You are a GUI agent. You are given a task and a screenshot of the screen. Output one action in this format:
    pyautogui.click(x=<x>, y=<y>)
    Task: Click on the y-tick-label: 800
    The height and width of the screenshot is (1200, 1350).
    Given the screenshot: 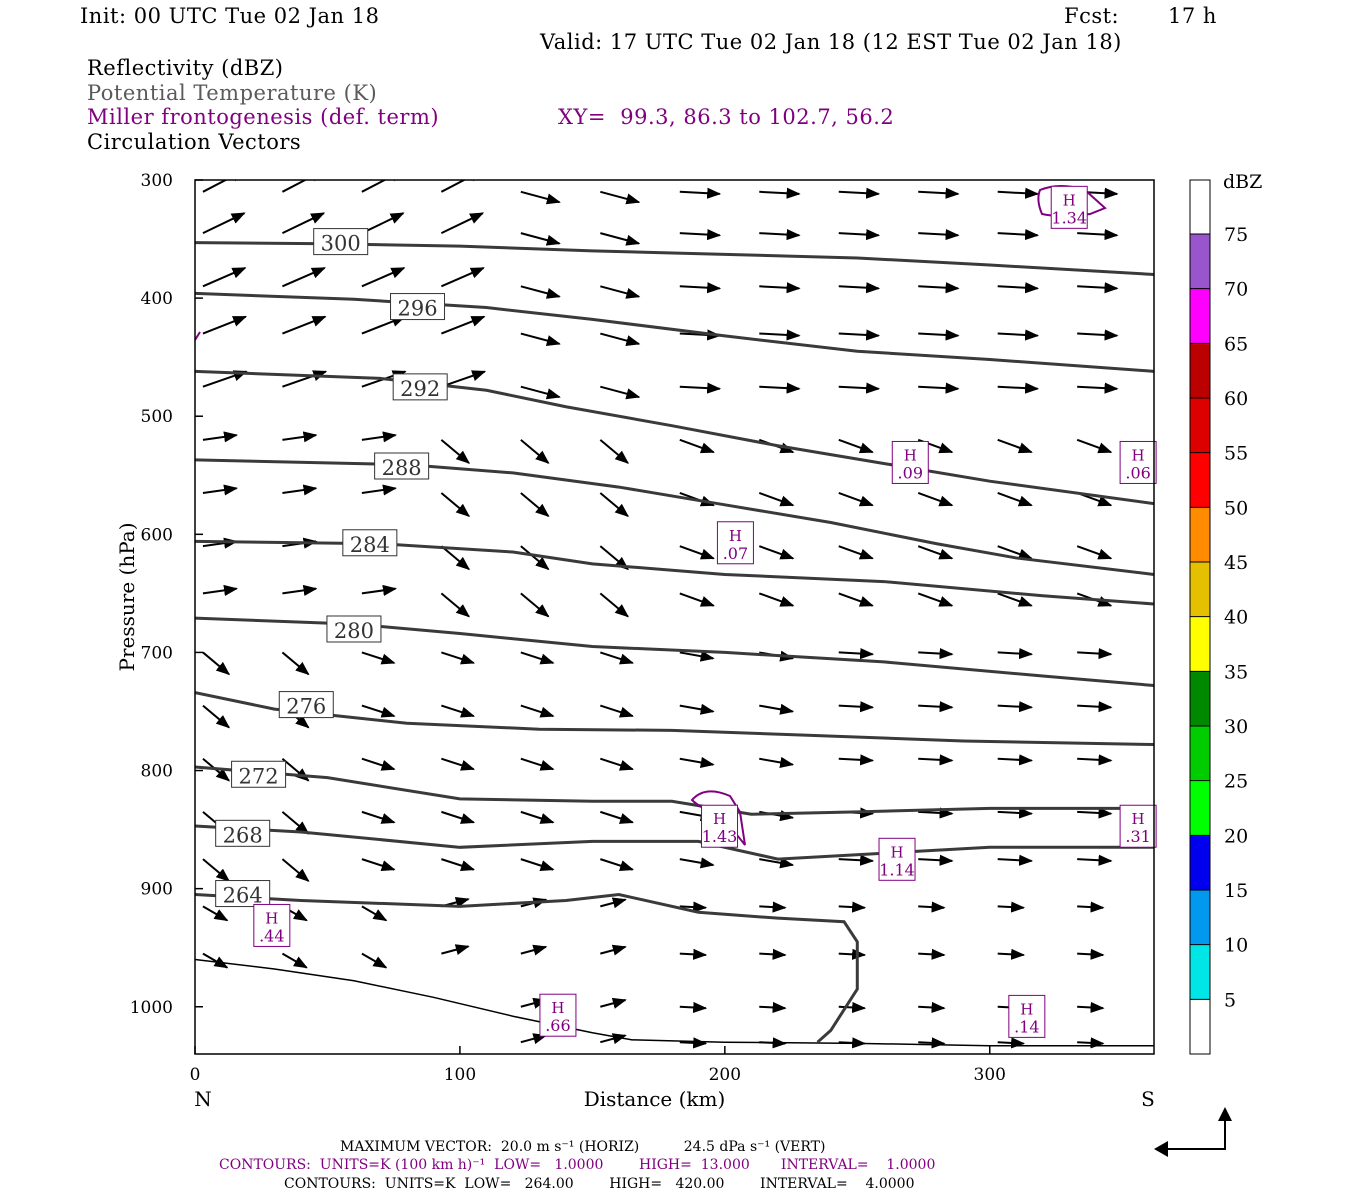 What is the action you would take?
    pyautogui.click(x=157, y=772)
    